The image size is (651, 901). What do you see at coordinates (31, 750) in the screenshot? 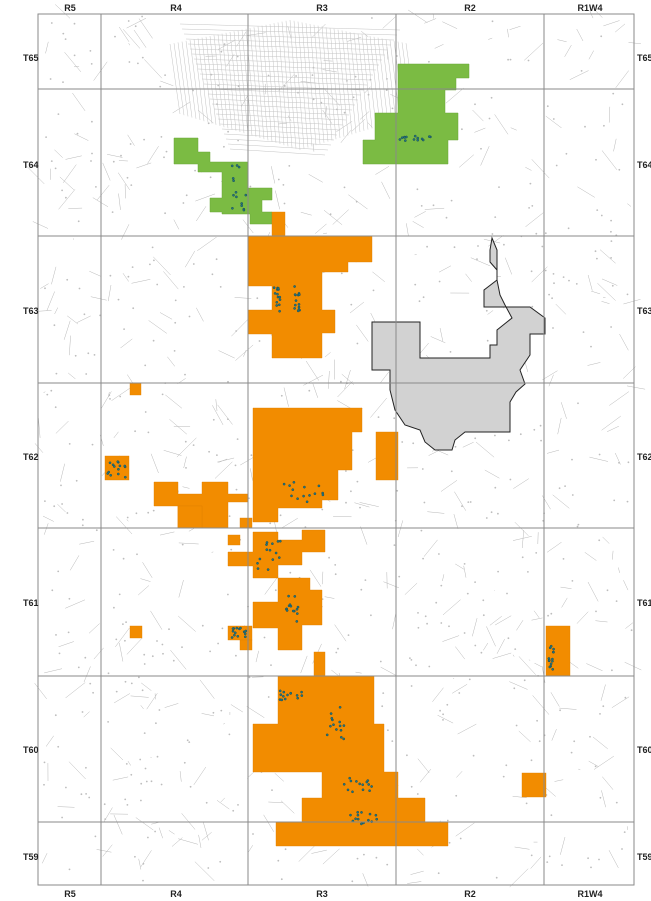
I see `township-label-left-t60: T60` at bounding box center [31, 750].